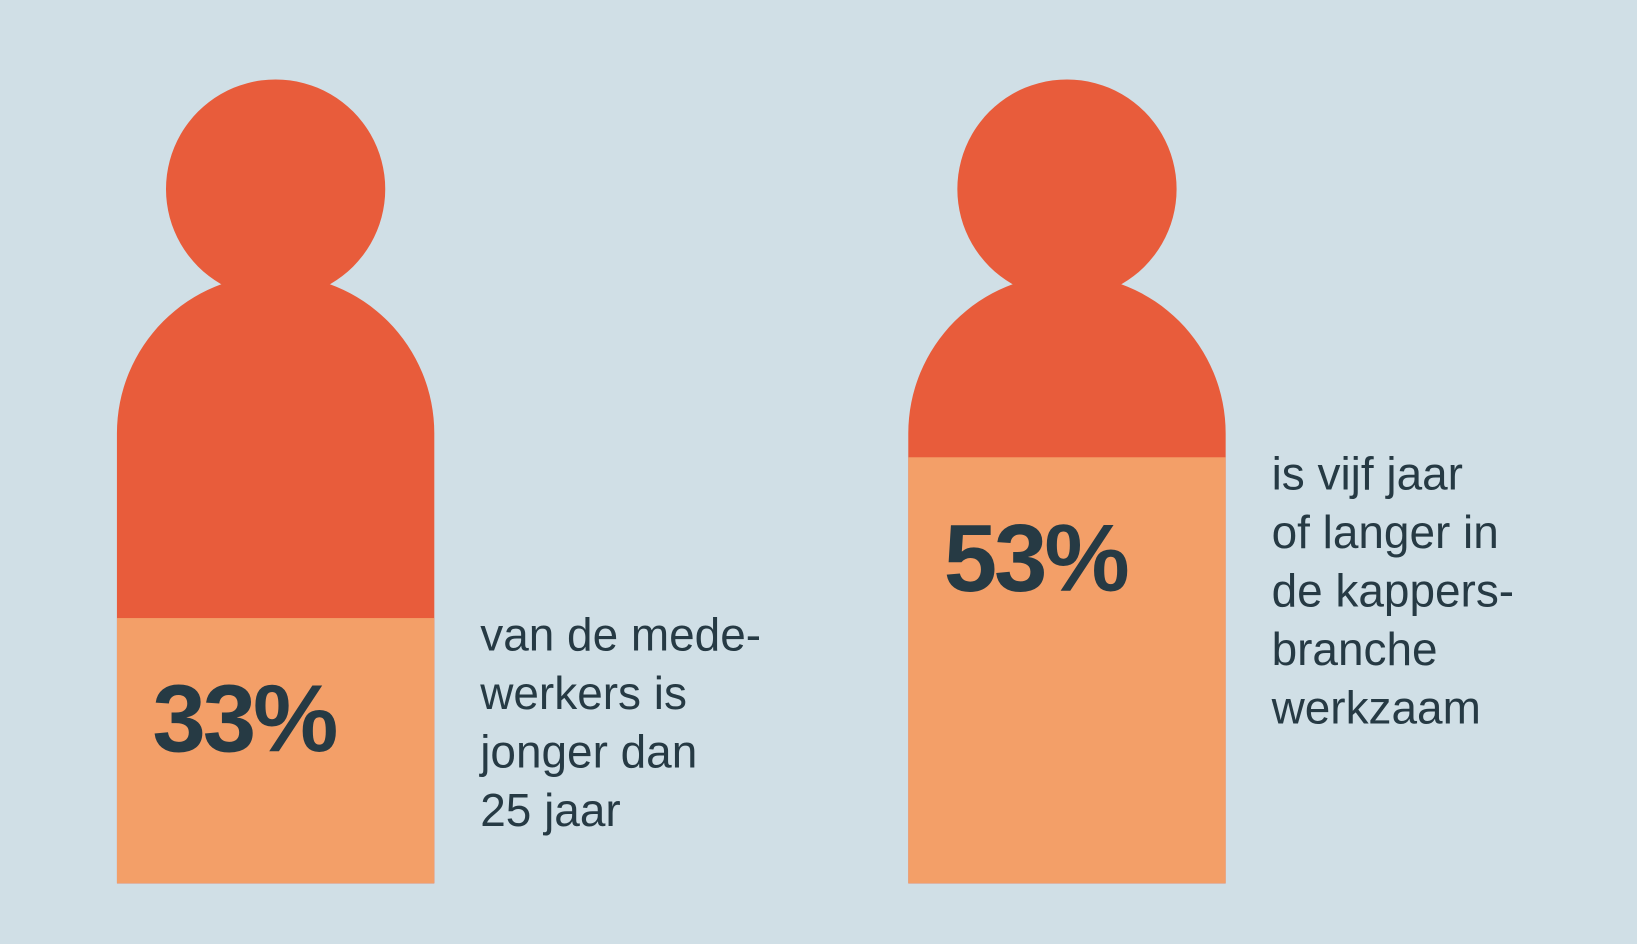 Image resolution: width=1637 pixels, height=944 pixels. I want to click on description-line: of langer in, so click(1385, 532).